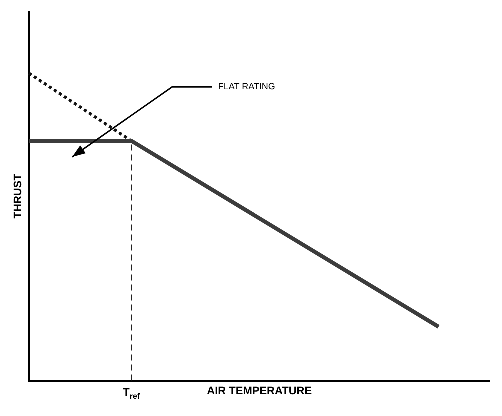  What do you see at coordinates (18, 196) in the screenshot?
I see `y-axis-title: THRUST` at bounding box center [18, 196].